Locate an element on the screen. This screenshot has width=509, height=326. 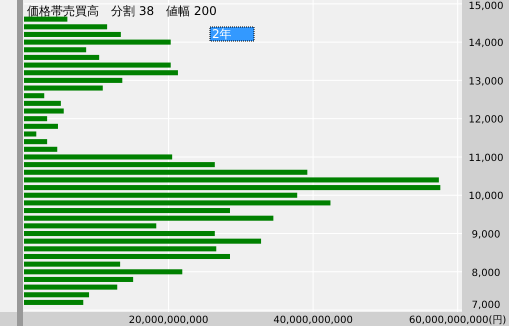
y-tick-label: 15,000 is located at coordinates (486, 6).